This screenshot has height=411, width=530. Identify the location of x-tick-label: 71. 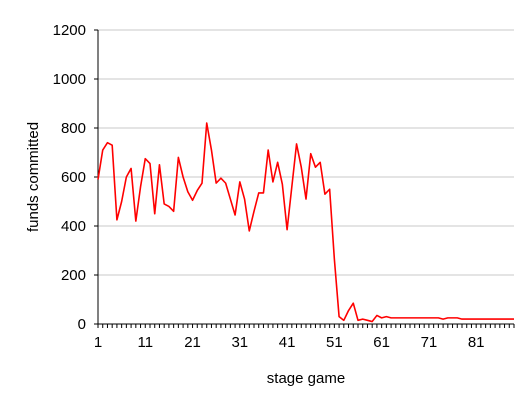
(429, 342).